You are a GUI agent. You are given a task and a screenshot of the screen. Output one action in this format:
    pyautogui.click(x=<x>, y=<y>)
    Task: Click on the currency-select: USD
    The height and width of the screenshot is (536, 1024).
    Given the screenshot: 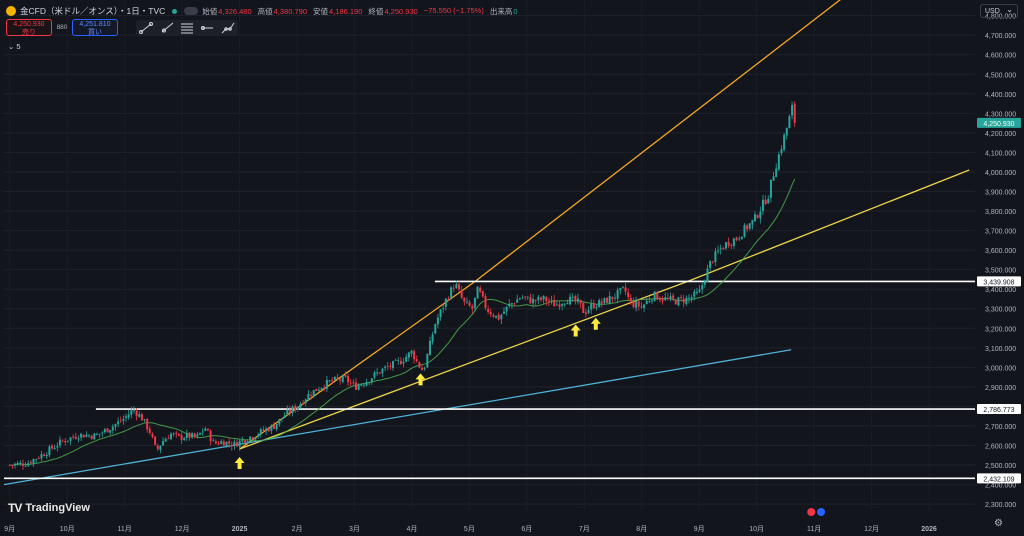 What is the action you would take?
    pyautogui.click(x=999, y=11)
    